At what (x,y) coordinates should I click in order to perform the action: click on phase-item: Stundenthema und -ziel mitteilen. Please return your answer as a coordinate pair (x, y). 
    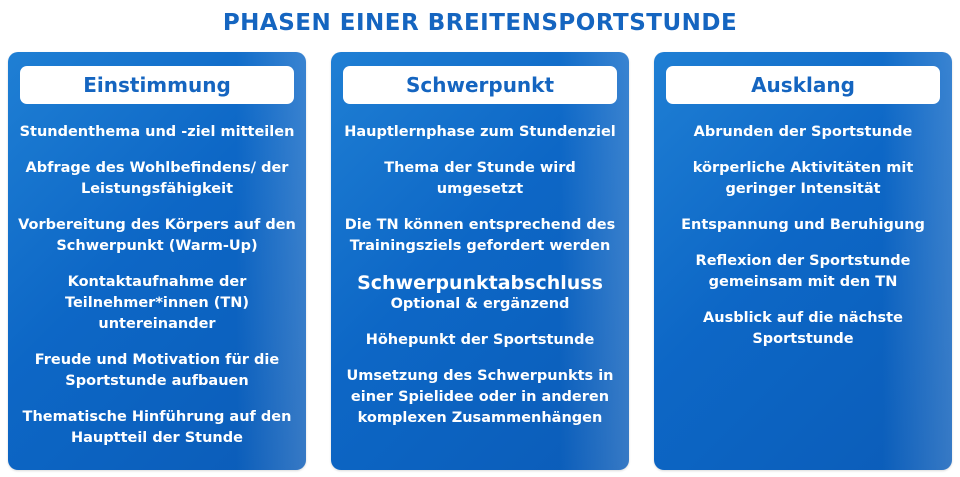
    Looking at the image, I should click on (157, 132).